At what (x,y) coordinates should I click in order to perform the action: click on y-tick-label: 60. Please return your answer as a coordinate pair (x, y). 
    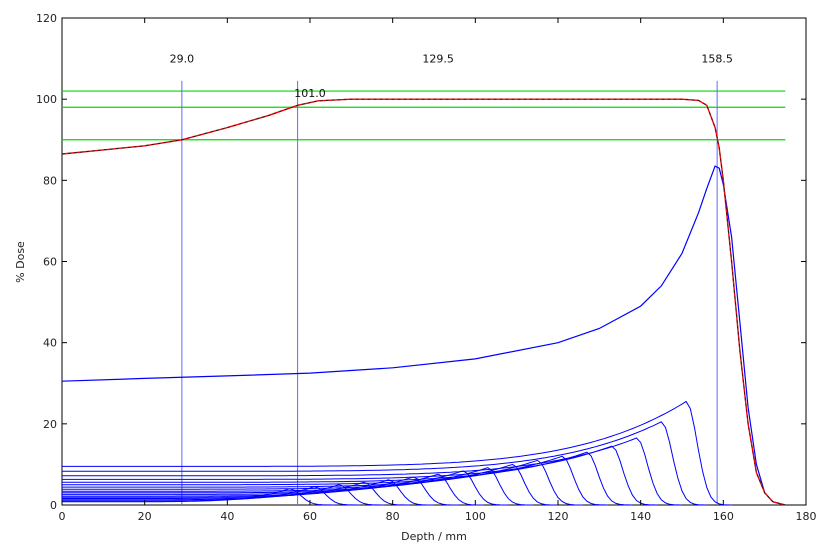
    Looking at the image, I should click on (50, 262).